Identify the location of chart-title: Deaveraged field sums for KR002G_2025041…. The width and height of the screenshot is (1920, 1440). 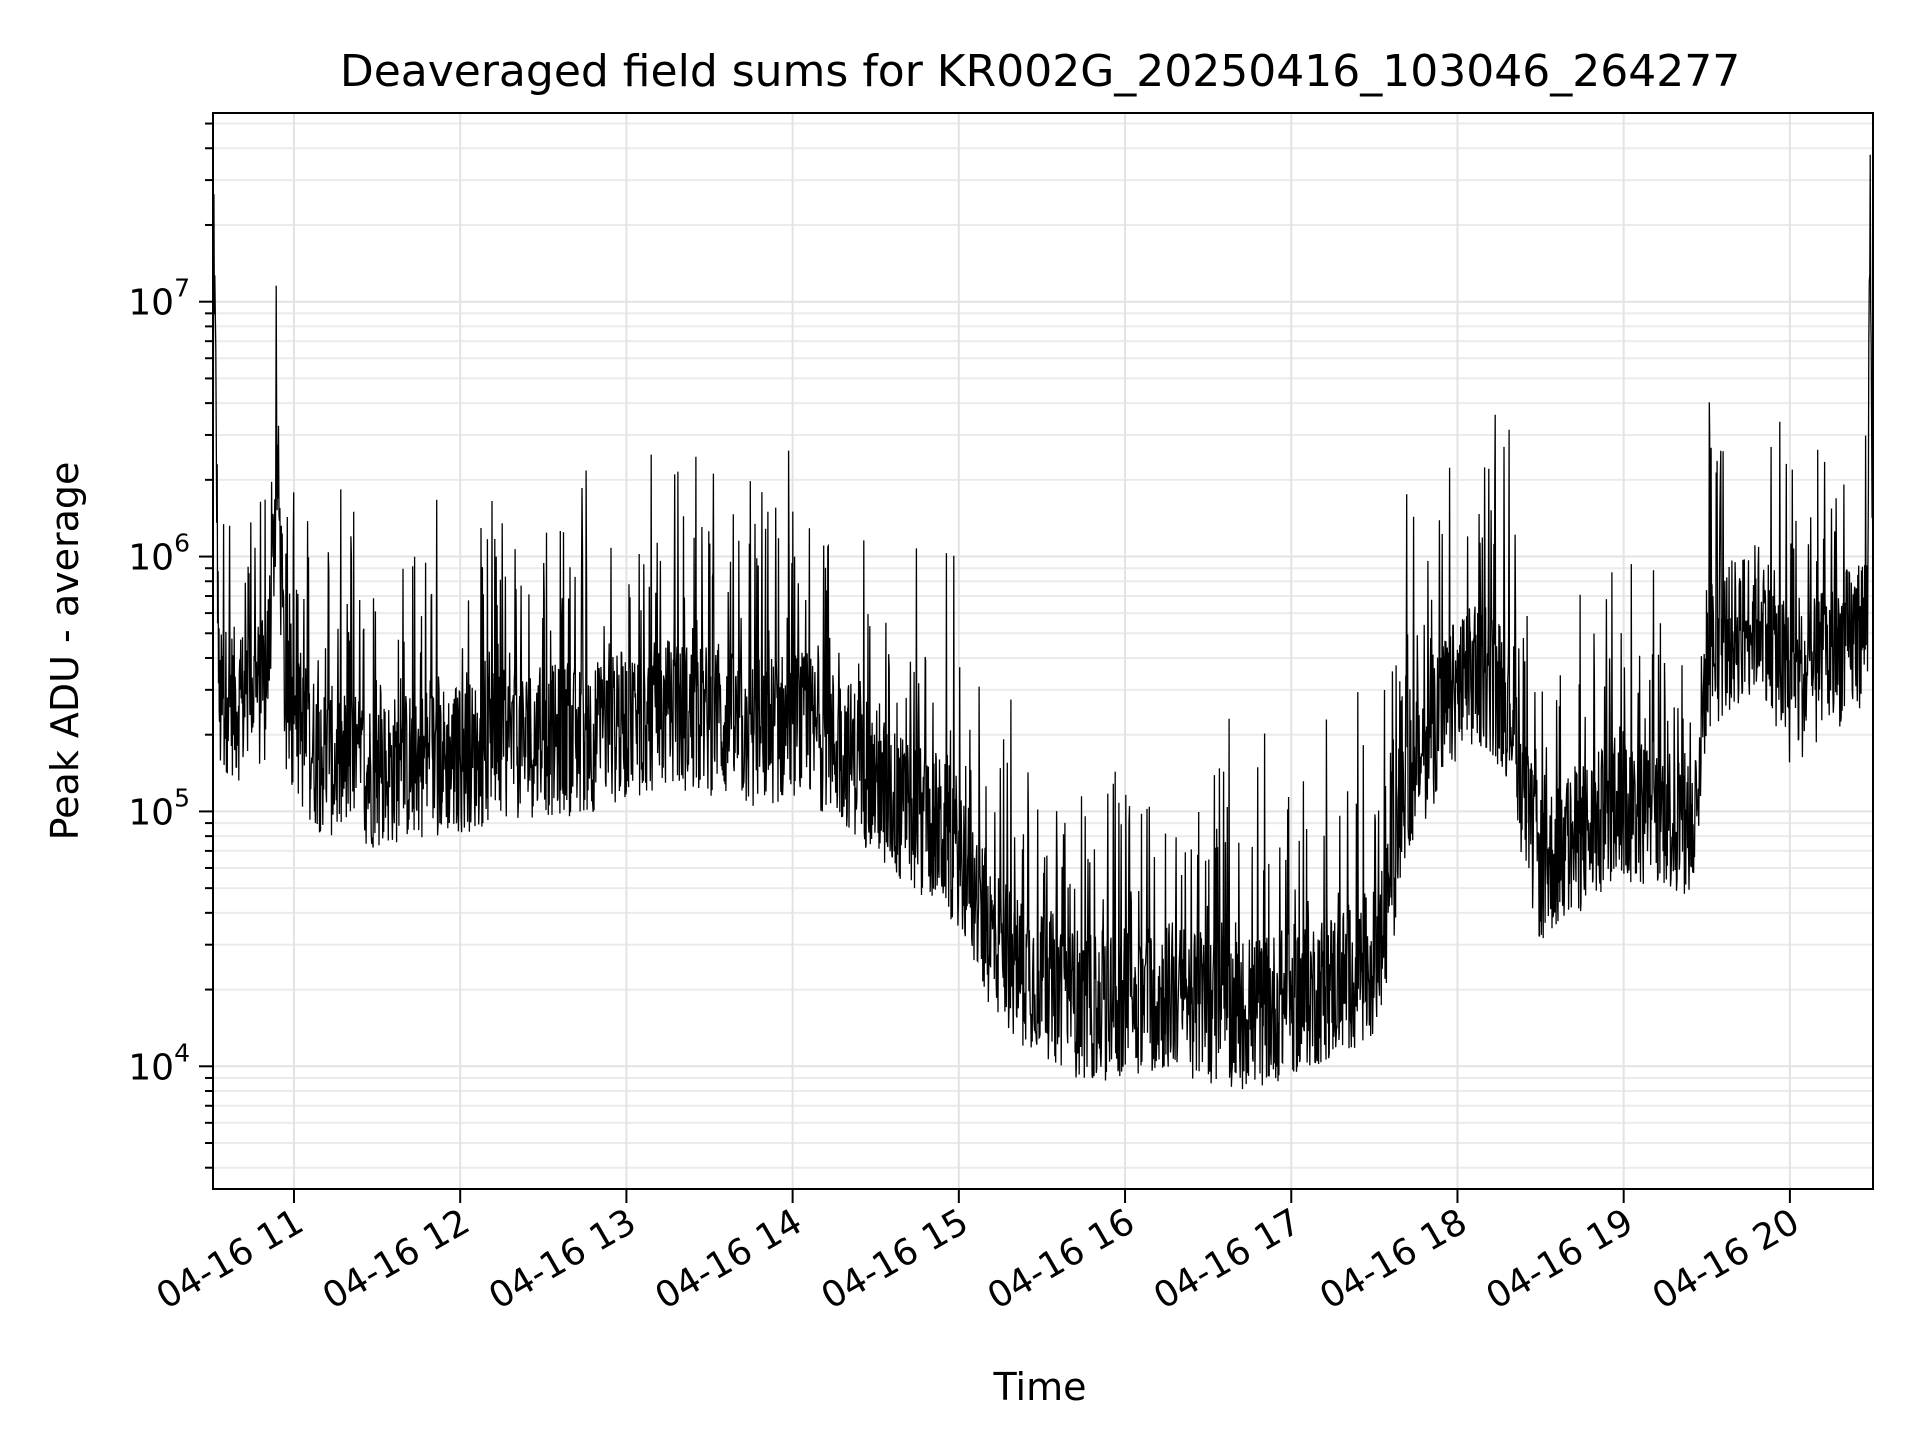
(1040, 71).